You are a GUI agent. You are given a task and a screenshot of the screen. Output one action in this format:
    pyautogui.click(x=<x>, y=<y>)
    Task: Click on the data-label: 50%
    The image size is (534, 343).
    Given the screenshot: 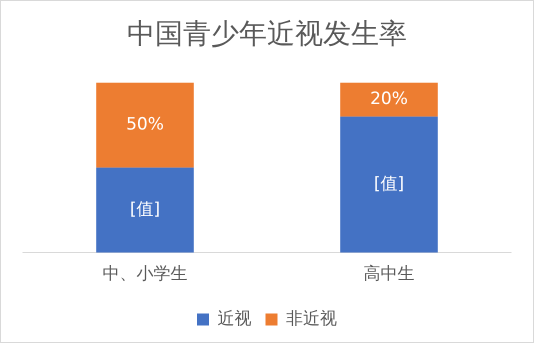 What is the action you would take?
    pyautogui.click(x=145, y=124)
    